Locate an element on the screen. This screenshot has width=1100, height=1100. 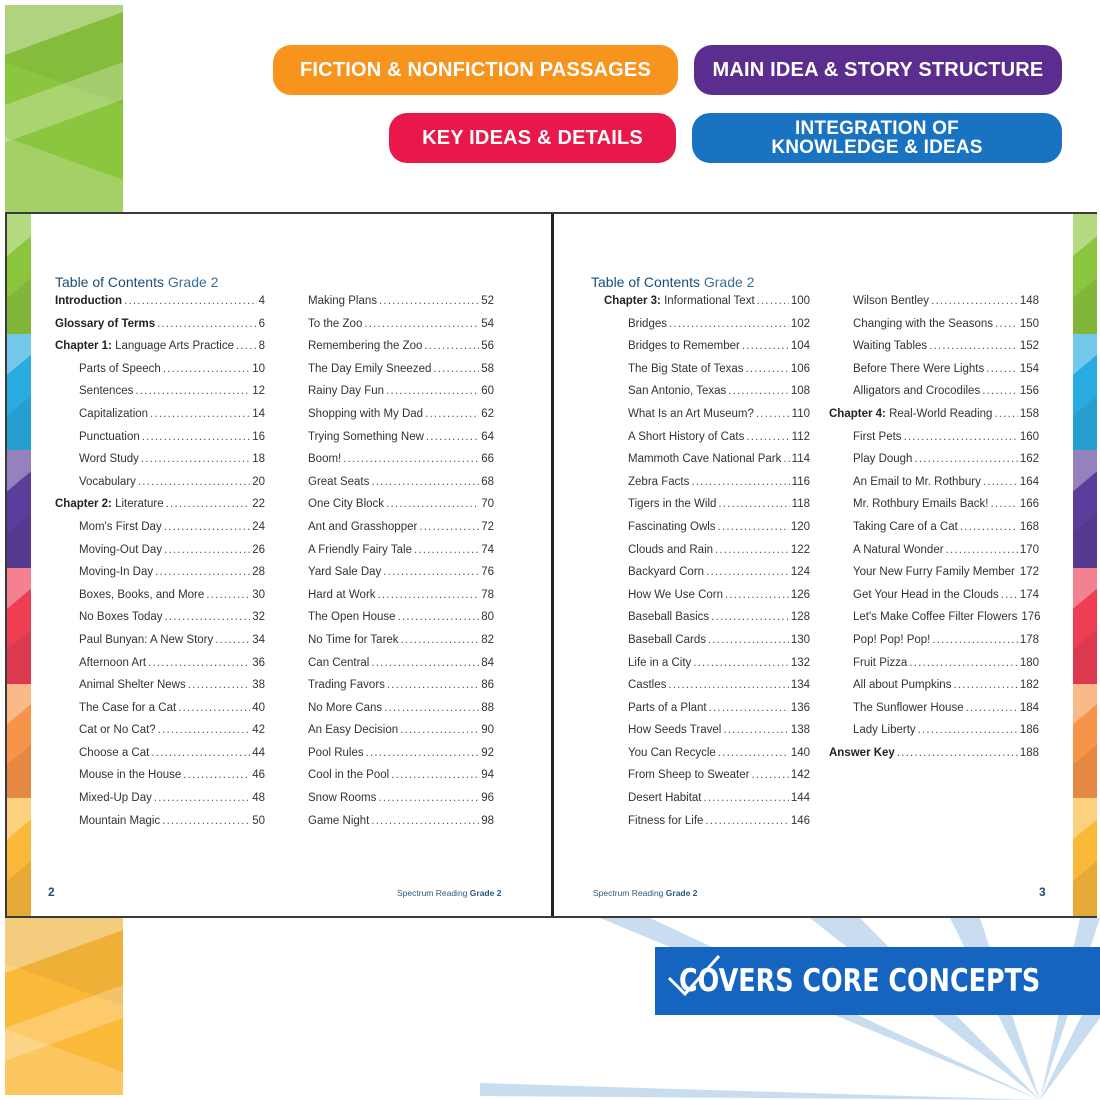
toc-entry-title: Pop! Pop! Pop! is located at coordinates (892, 639).